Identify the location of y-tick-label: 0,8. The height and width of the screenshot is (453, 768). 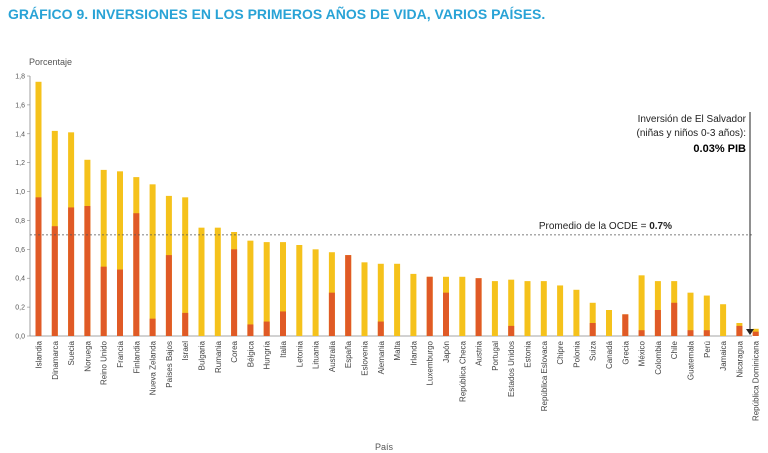
(20, 221).